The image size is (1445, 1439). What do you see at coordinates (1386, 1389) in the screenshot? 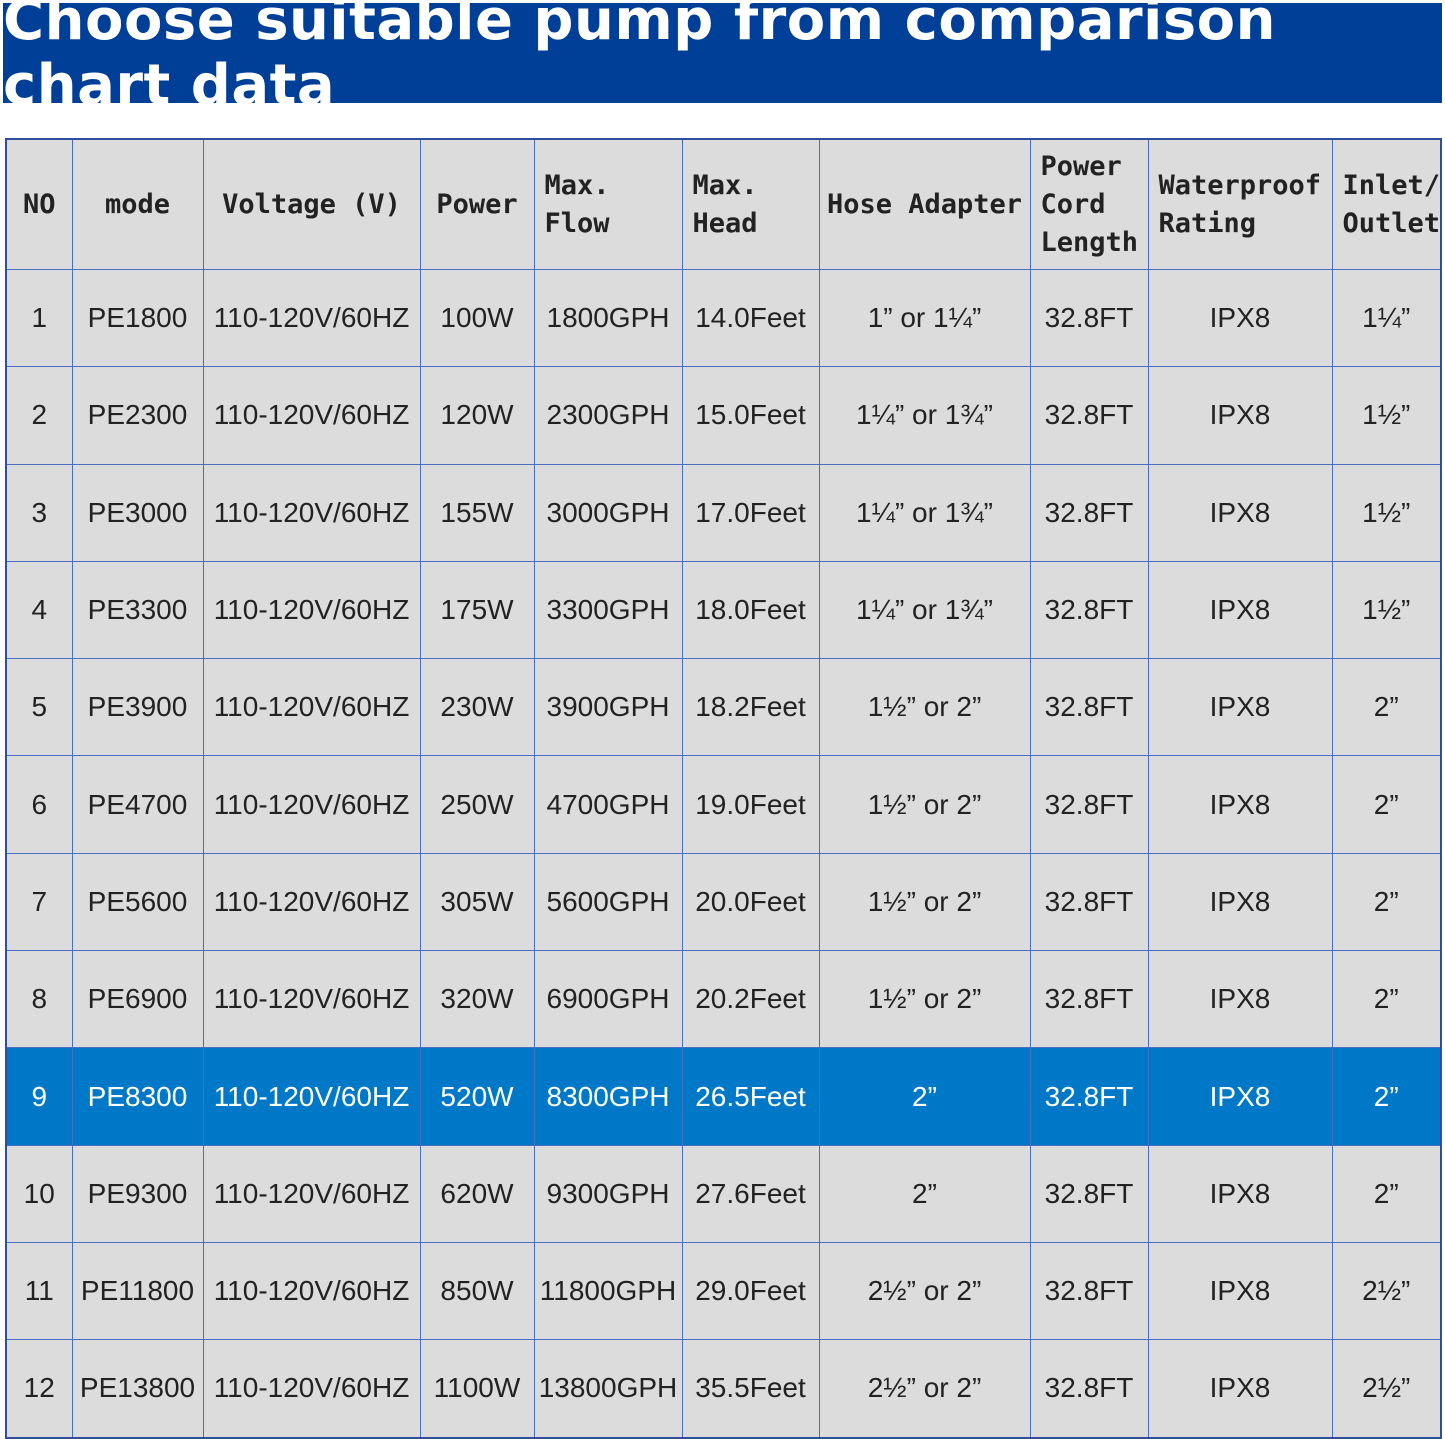
I see `table-cell: 2½”` at bounding box center [1386, 1389].